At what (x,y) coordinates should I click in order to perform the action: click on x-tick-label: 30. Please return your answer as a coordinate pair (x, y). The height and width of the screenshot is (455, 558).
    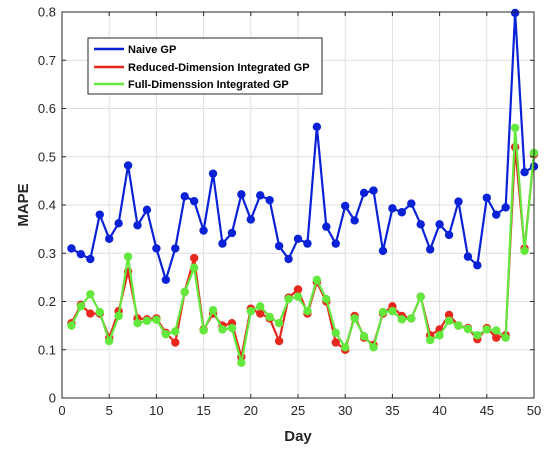
    Looking at the image, I should click on (345, 410).